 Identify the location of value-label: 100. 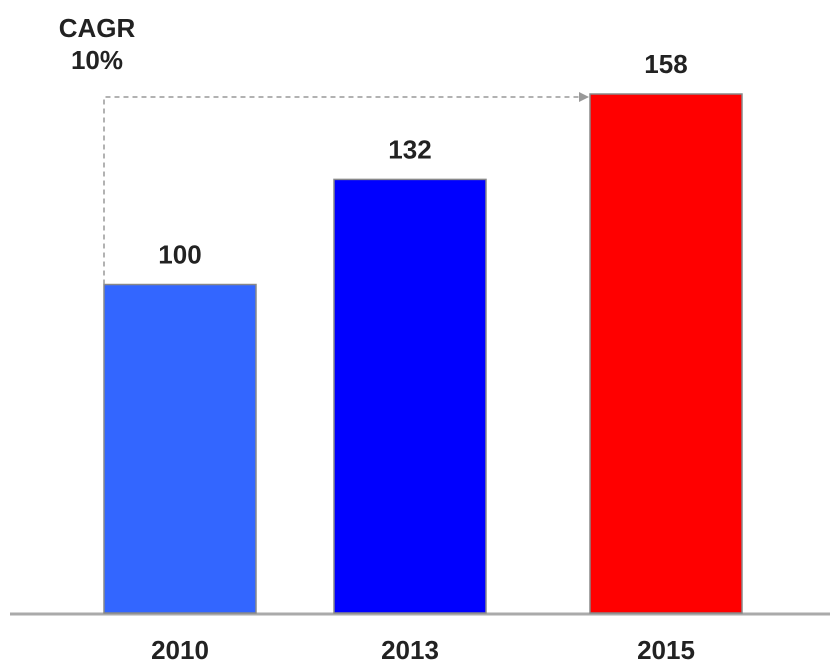
(179, 254).